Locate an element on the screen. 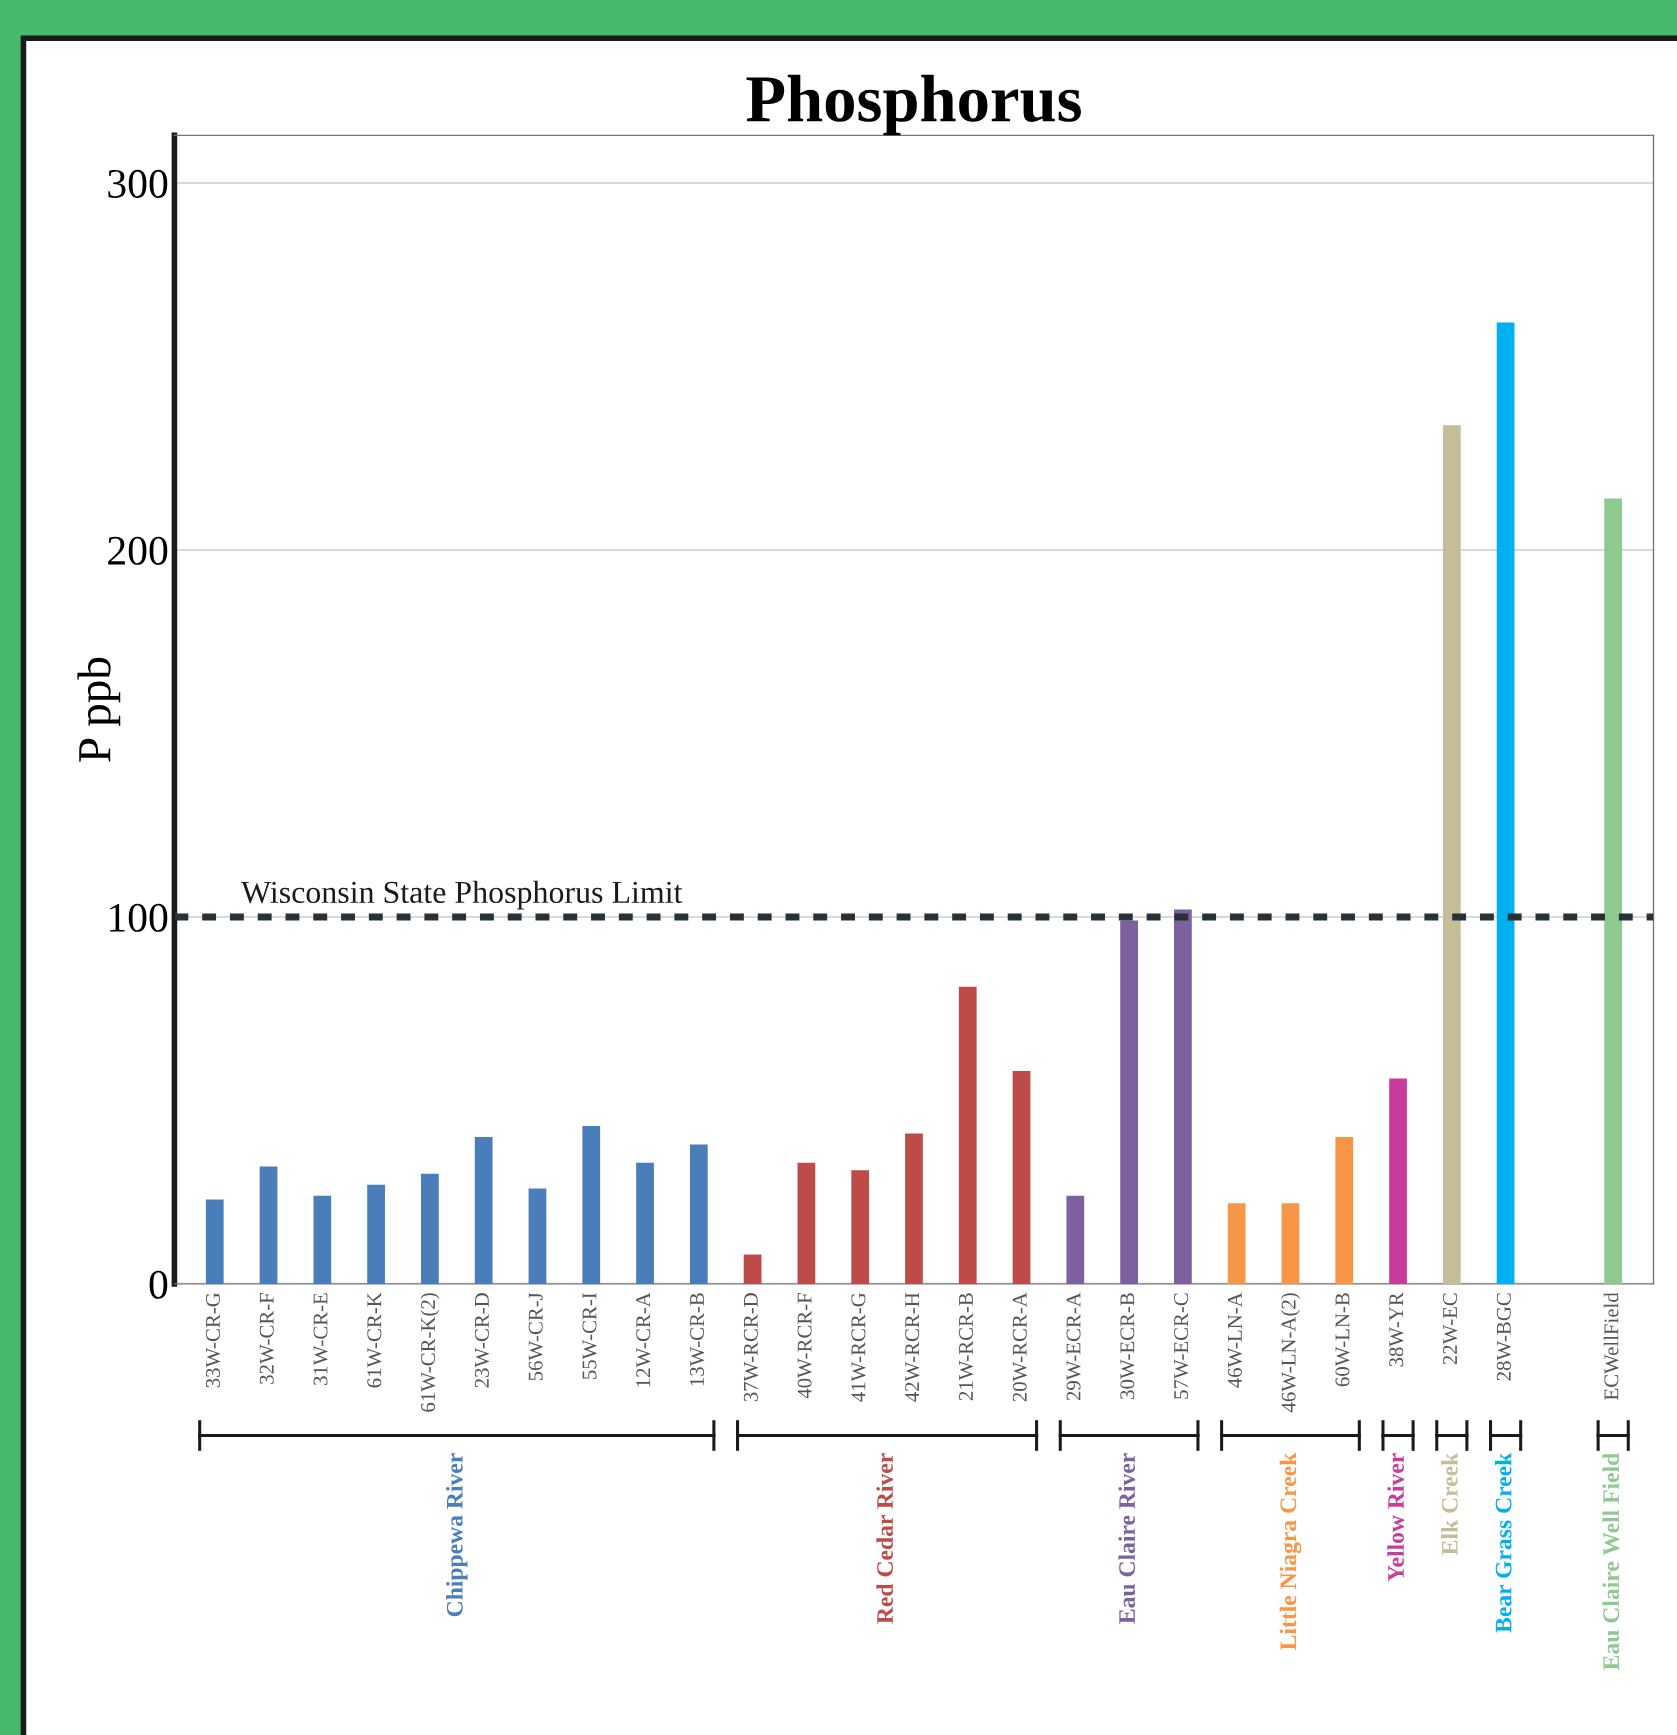 The height and width of the screenshot is (1735, 1677). x-tick-label: 31W-CR-E is located at coordinates (320, 1339).